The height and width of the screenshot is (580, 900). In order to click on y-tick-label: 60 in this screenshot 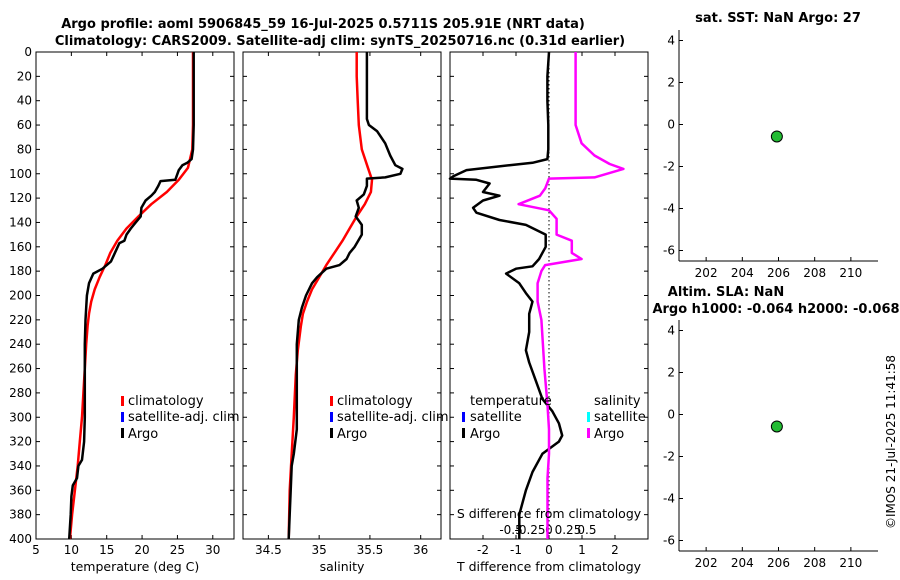, I will do `click(24, 125)`.